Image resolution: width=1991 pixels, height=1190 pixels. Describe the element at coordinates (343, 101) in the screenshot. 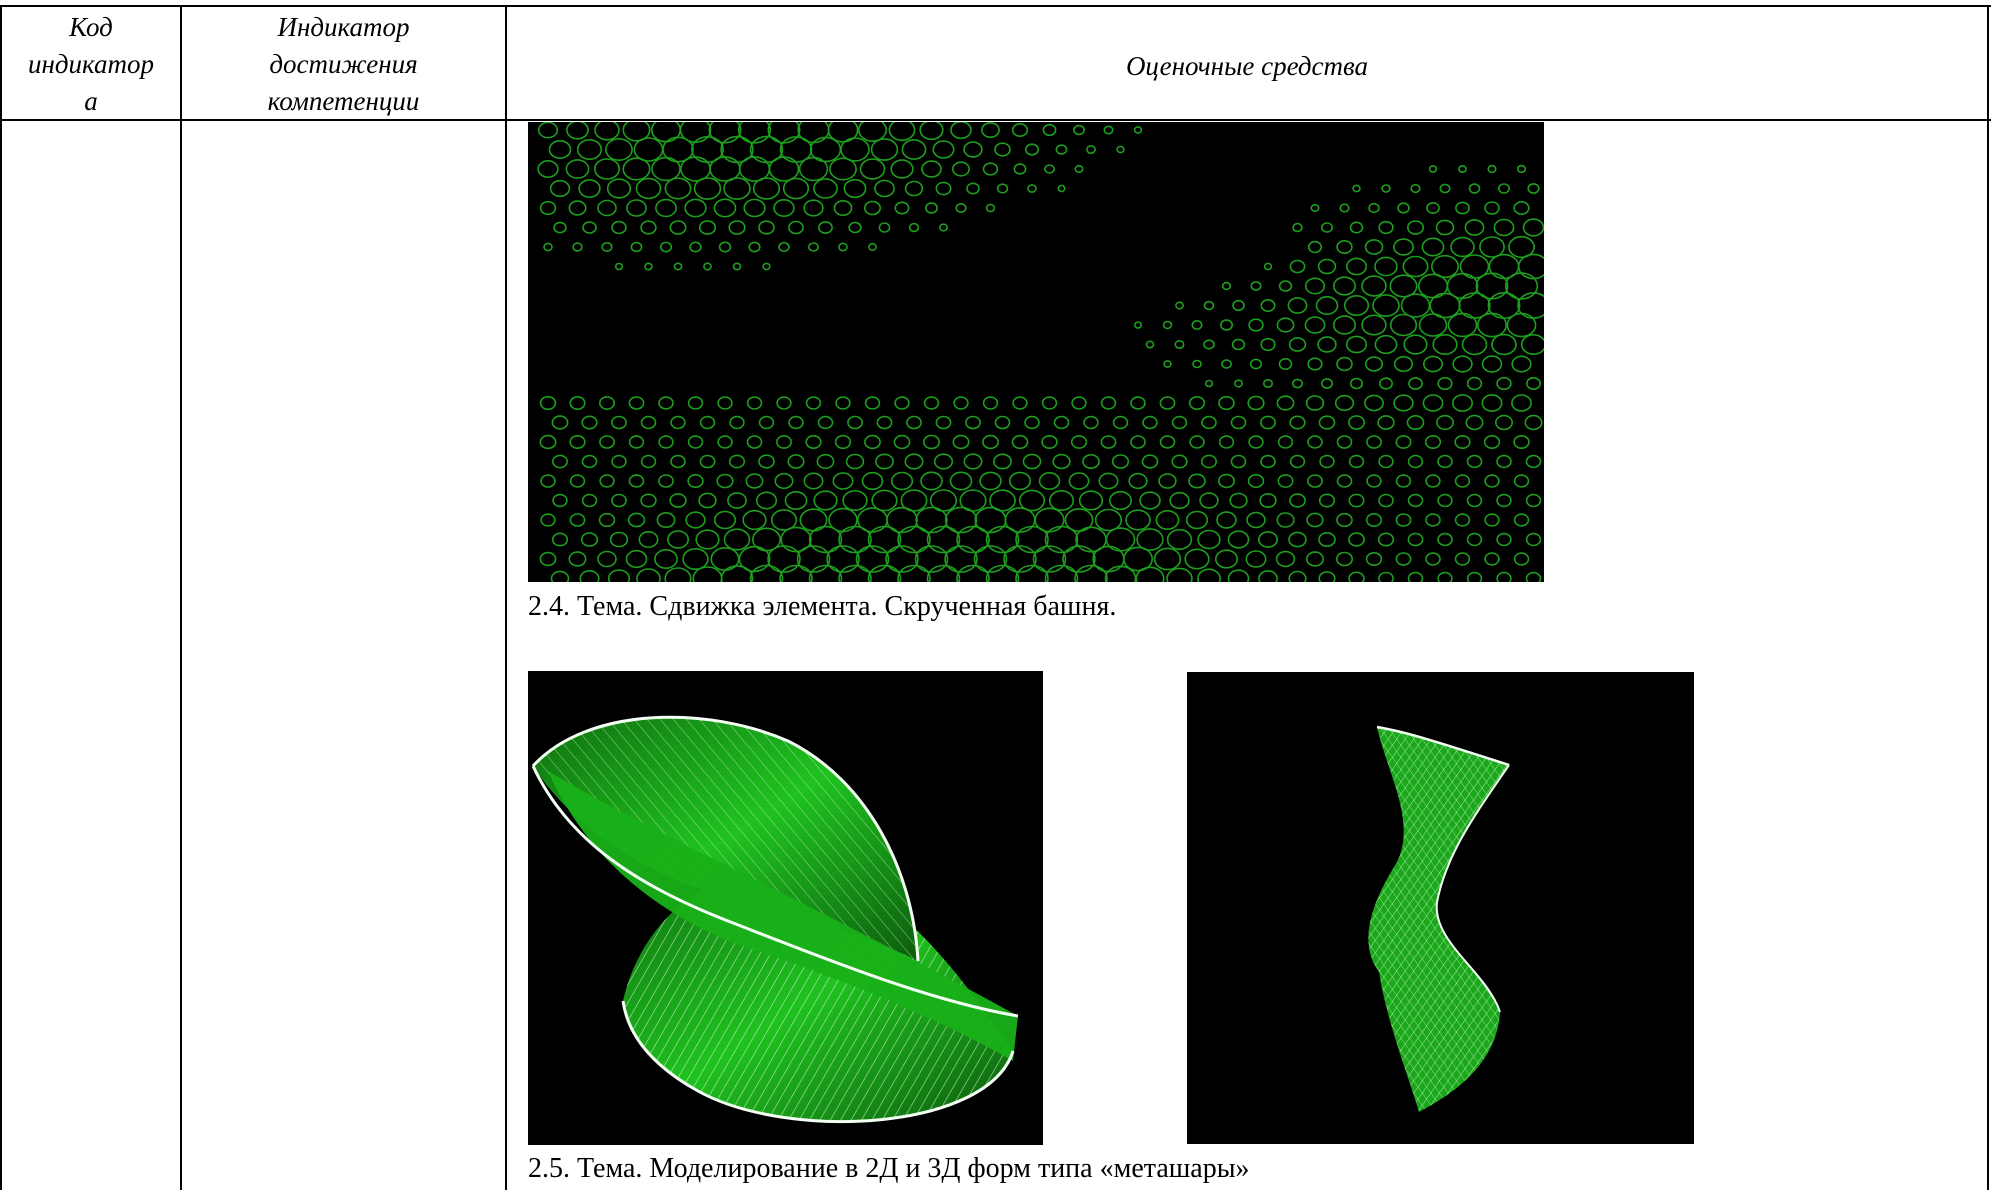

I see `header-indicator-line-3: компетенции` at that location.